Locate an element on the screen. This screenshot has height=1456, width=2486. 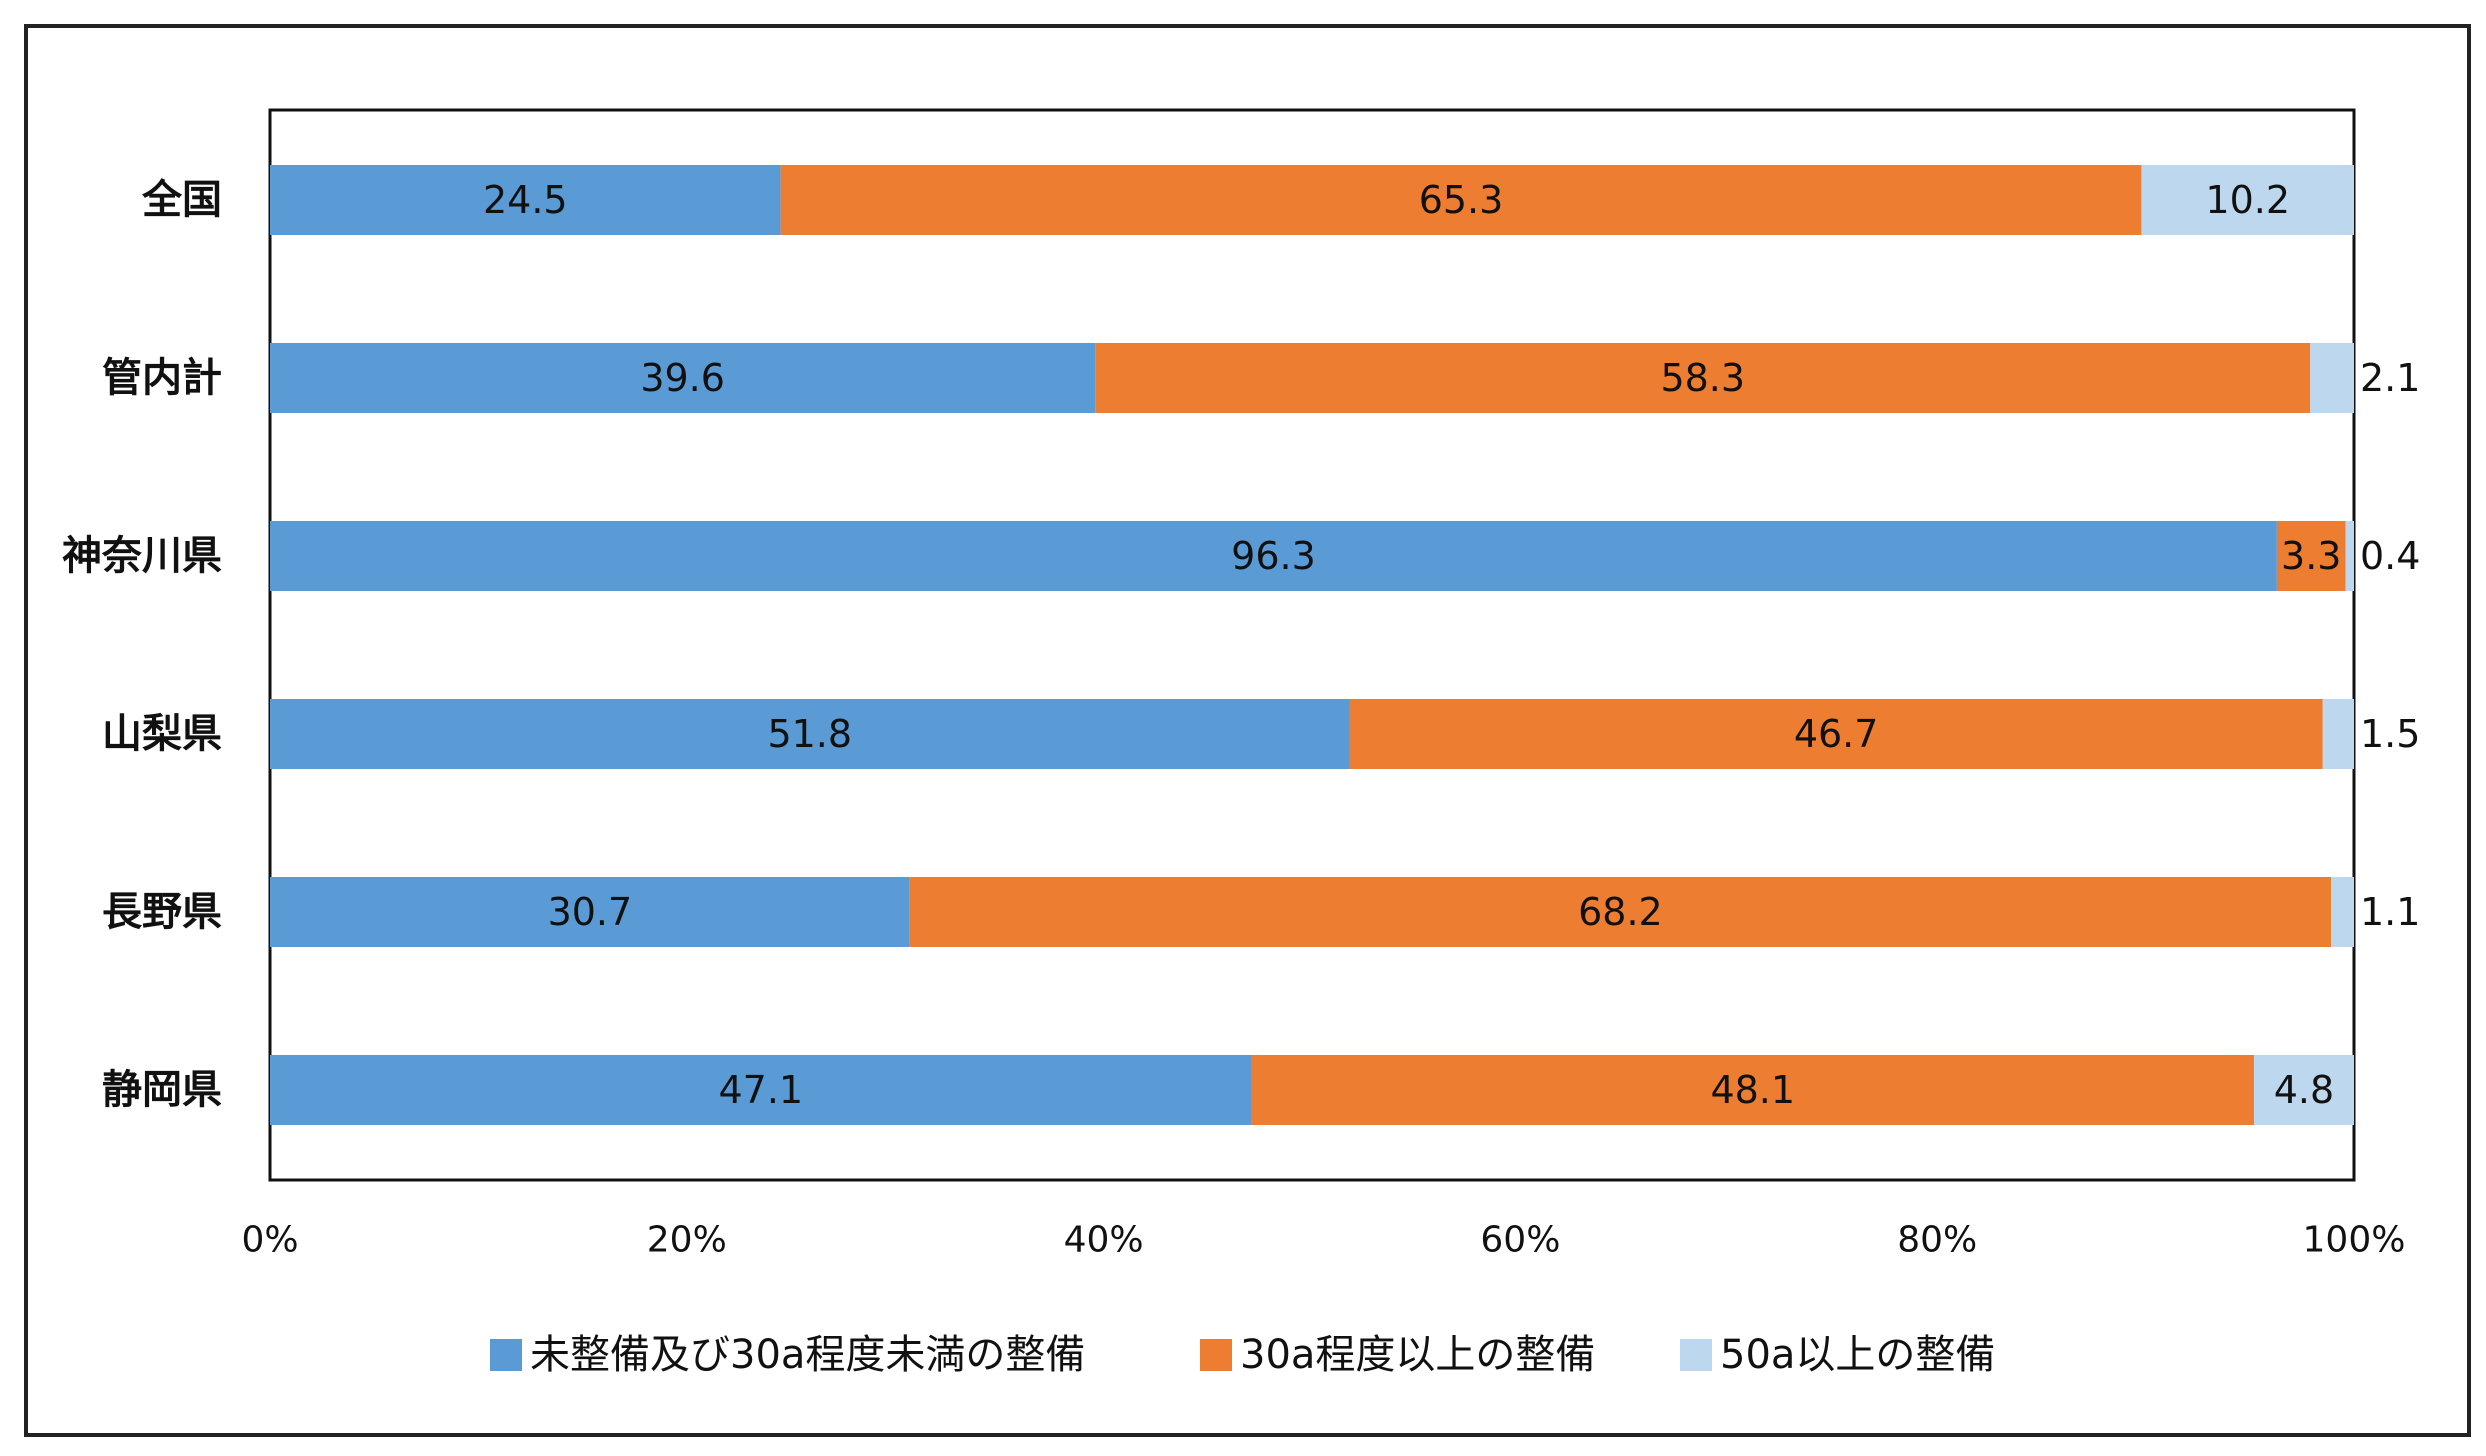
legend-label: 50a以上の整備 is located at coordinates (1857, 1355).